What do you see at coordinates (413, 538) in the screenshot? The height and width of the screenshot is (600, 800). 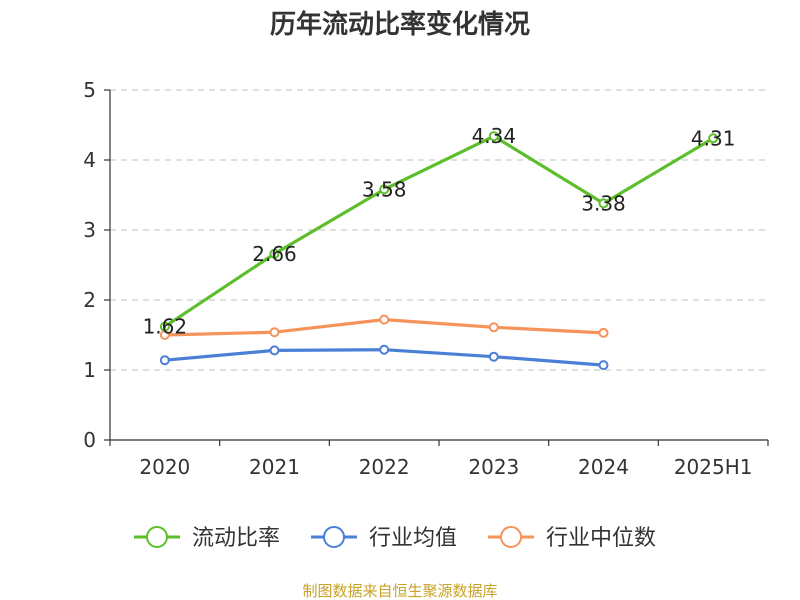 I see `legend-label: 行业均值` at bounding box center [413, 538].